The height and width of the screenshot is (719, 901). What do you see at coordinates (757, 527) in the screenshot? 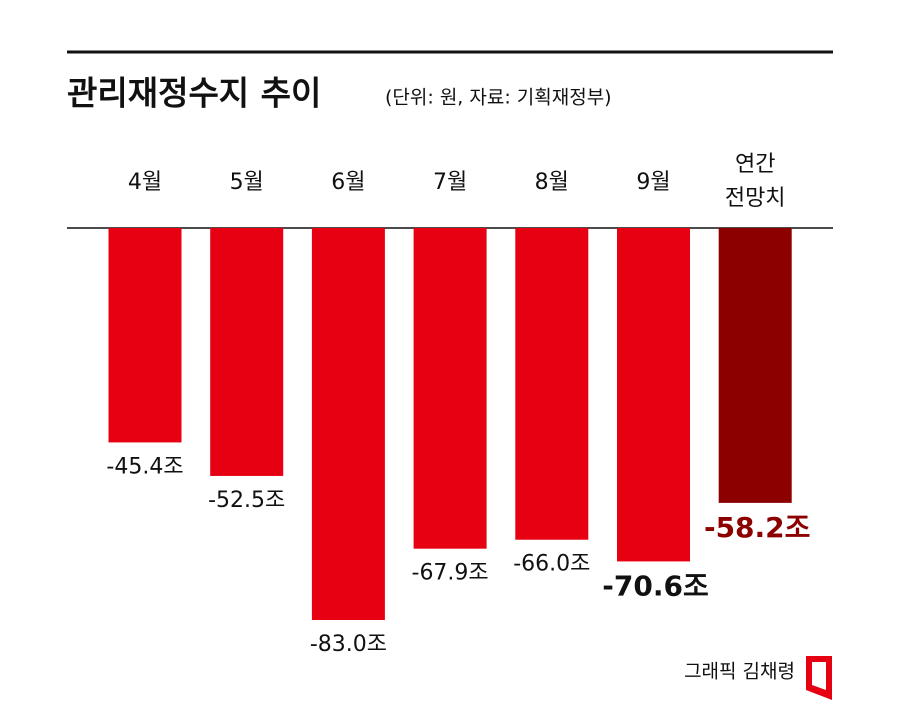
I see `value-label: -58.2조` at bounding box center [757, 527].